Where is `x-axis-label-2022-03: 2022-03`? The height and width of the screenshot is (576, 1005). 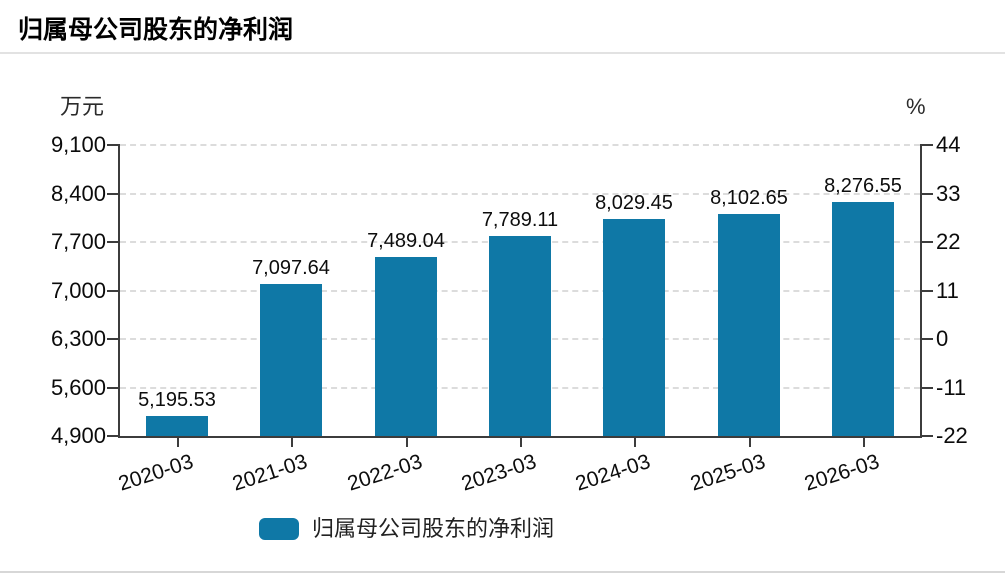 x-axis-label-2022-03: 2022-03 is located at coordinates (385, 473).